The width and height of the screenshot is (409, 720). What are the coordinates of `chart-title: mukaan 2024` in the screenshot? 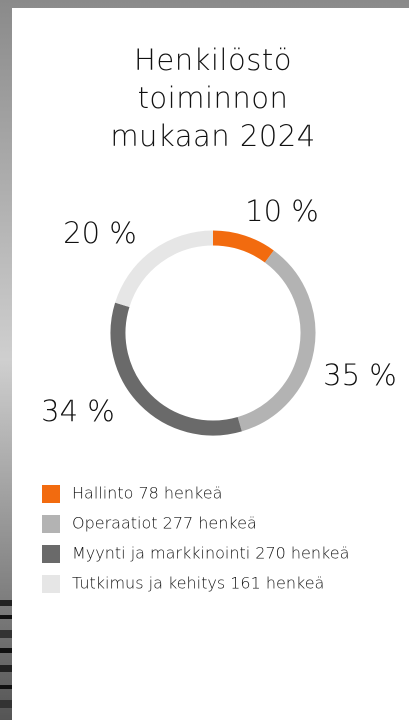 It's located at (212, 136).